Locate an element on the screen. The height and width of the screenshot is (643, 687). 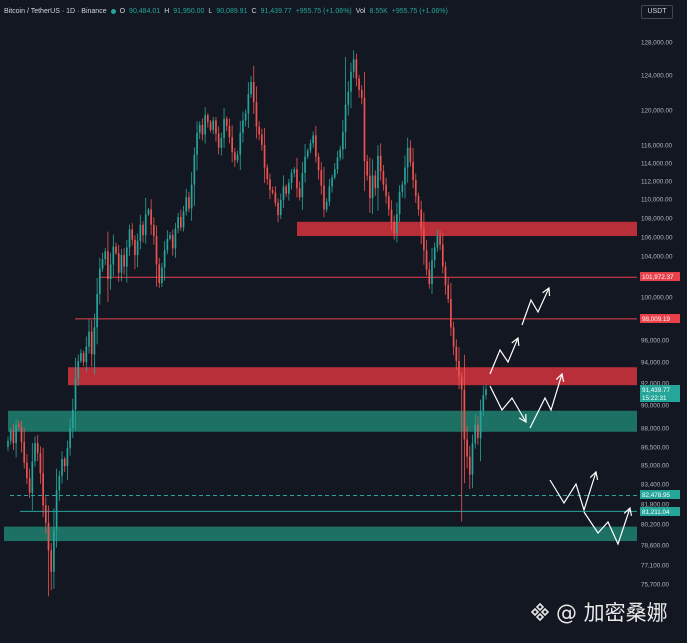
price-tick-label: 114,000.00 is located at coordinates (657, 164).